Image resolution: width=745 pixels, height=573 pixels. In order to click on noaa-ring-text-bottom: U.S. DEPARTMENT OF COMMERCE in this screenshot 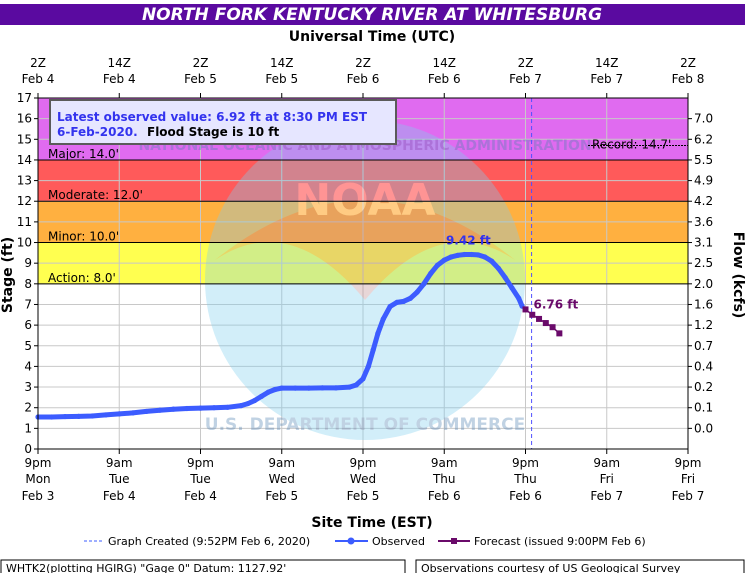, I will do `click(365, 425)`.